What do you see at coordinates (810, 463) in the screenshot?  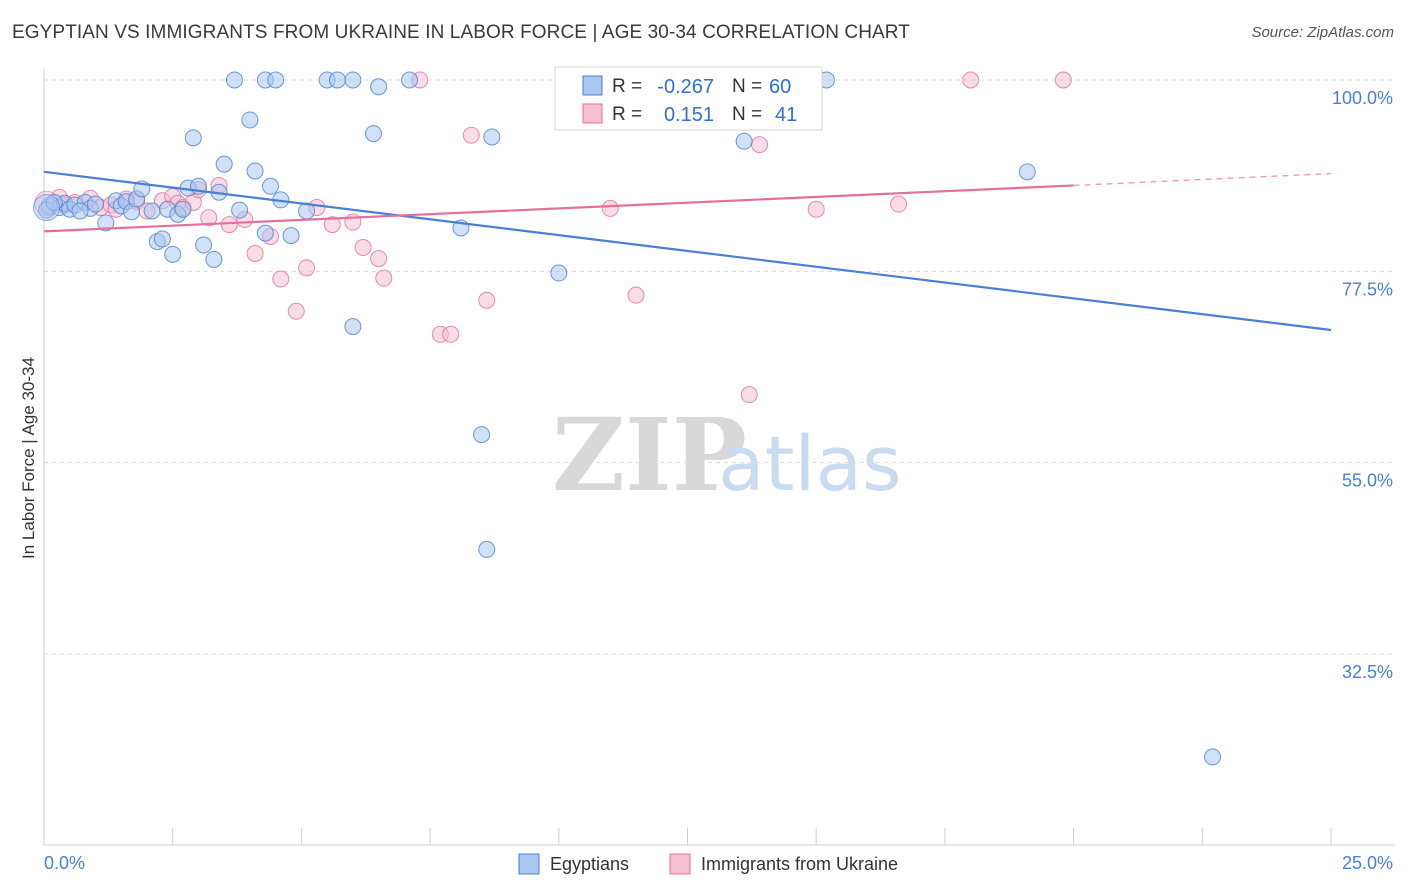 I see `watermark-atlas: atlas` at bounding box center [810, 463].